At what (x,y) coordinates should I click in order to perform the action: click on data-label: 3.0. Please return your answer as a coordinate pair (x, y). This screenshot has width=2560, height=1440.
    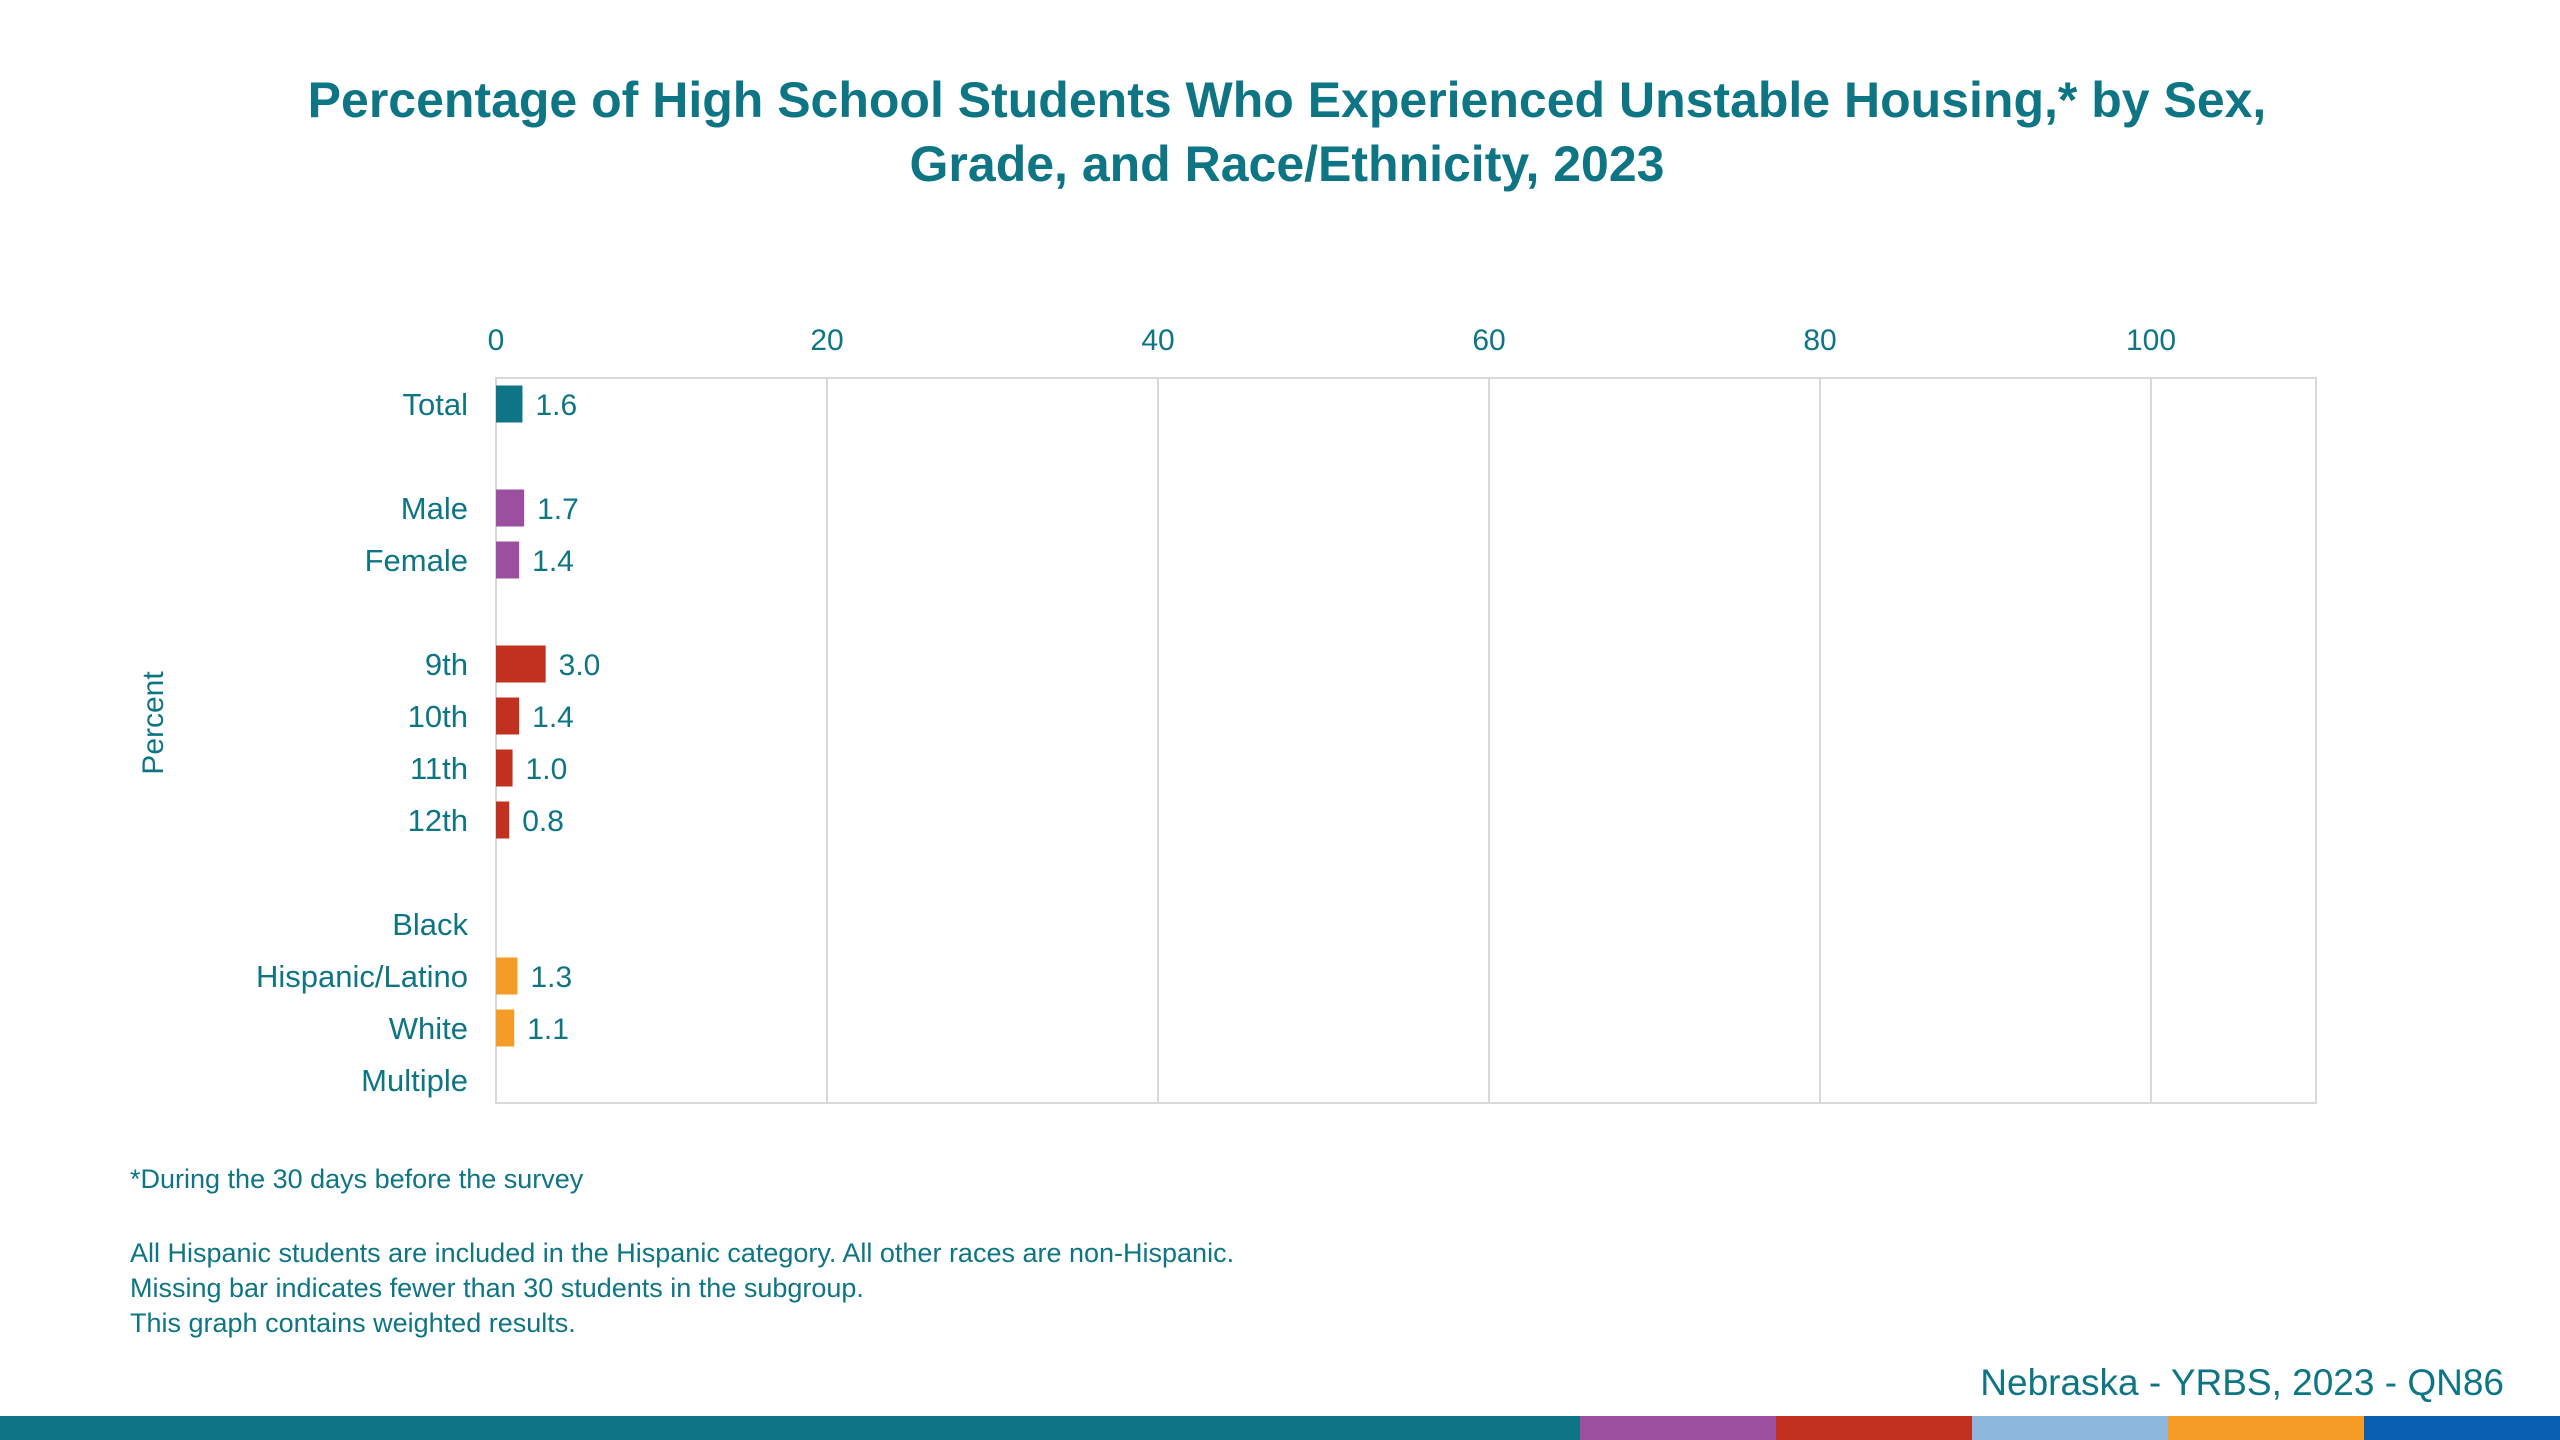
    Looking at the image, I should click on (580, 665).